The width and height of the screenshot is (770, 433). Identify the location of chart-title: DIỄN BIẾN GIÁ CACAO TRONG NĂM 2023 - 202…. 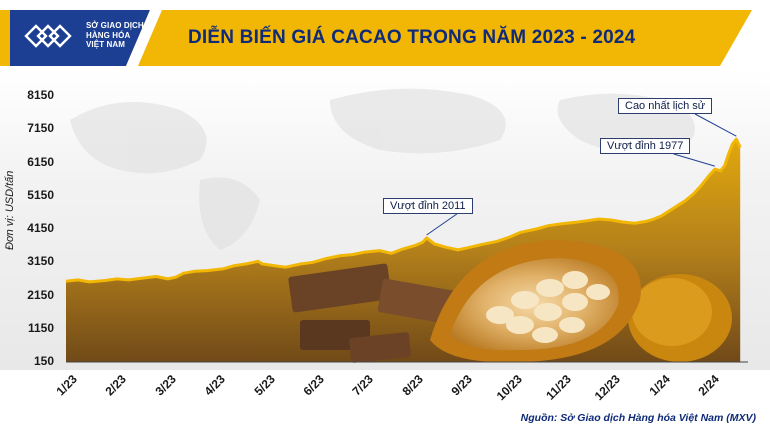
(412, 37).